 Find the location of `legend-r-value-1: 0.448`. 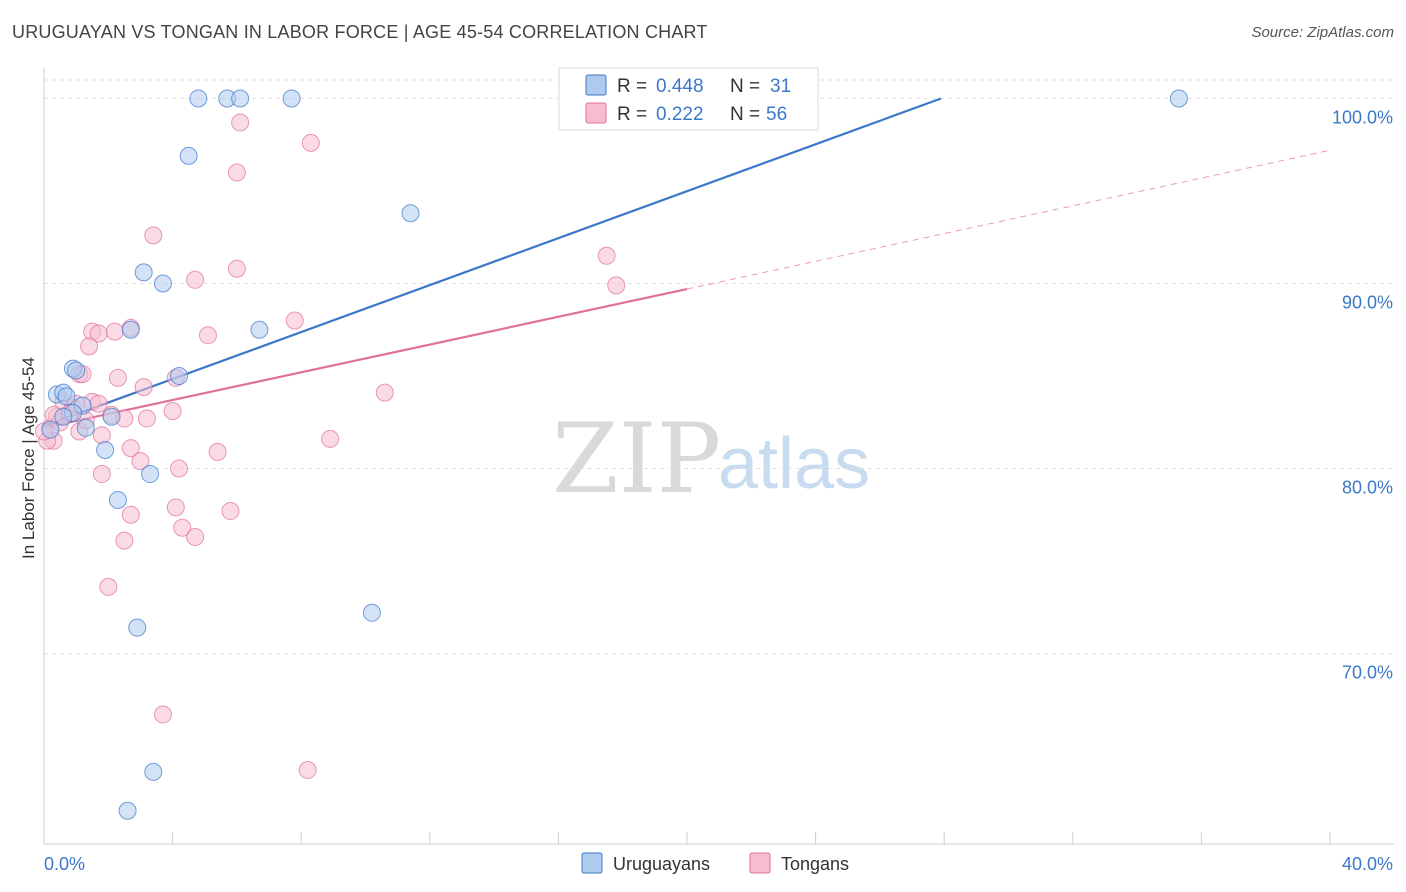

legend-r-value-1: 0.448 is located at coordinates (680, 86).